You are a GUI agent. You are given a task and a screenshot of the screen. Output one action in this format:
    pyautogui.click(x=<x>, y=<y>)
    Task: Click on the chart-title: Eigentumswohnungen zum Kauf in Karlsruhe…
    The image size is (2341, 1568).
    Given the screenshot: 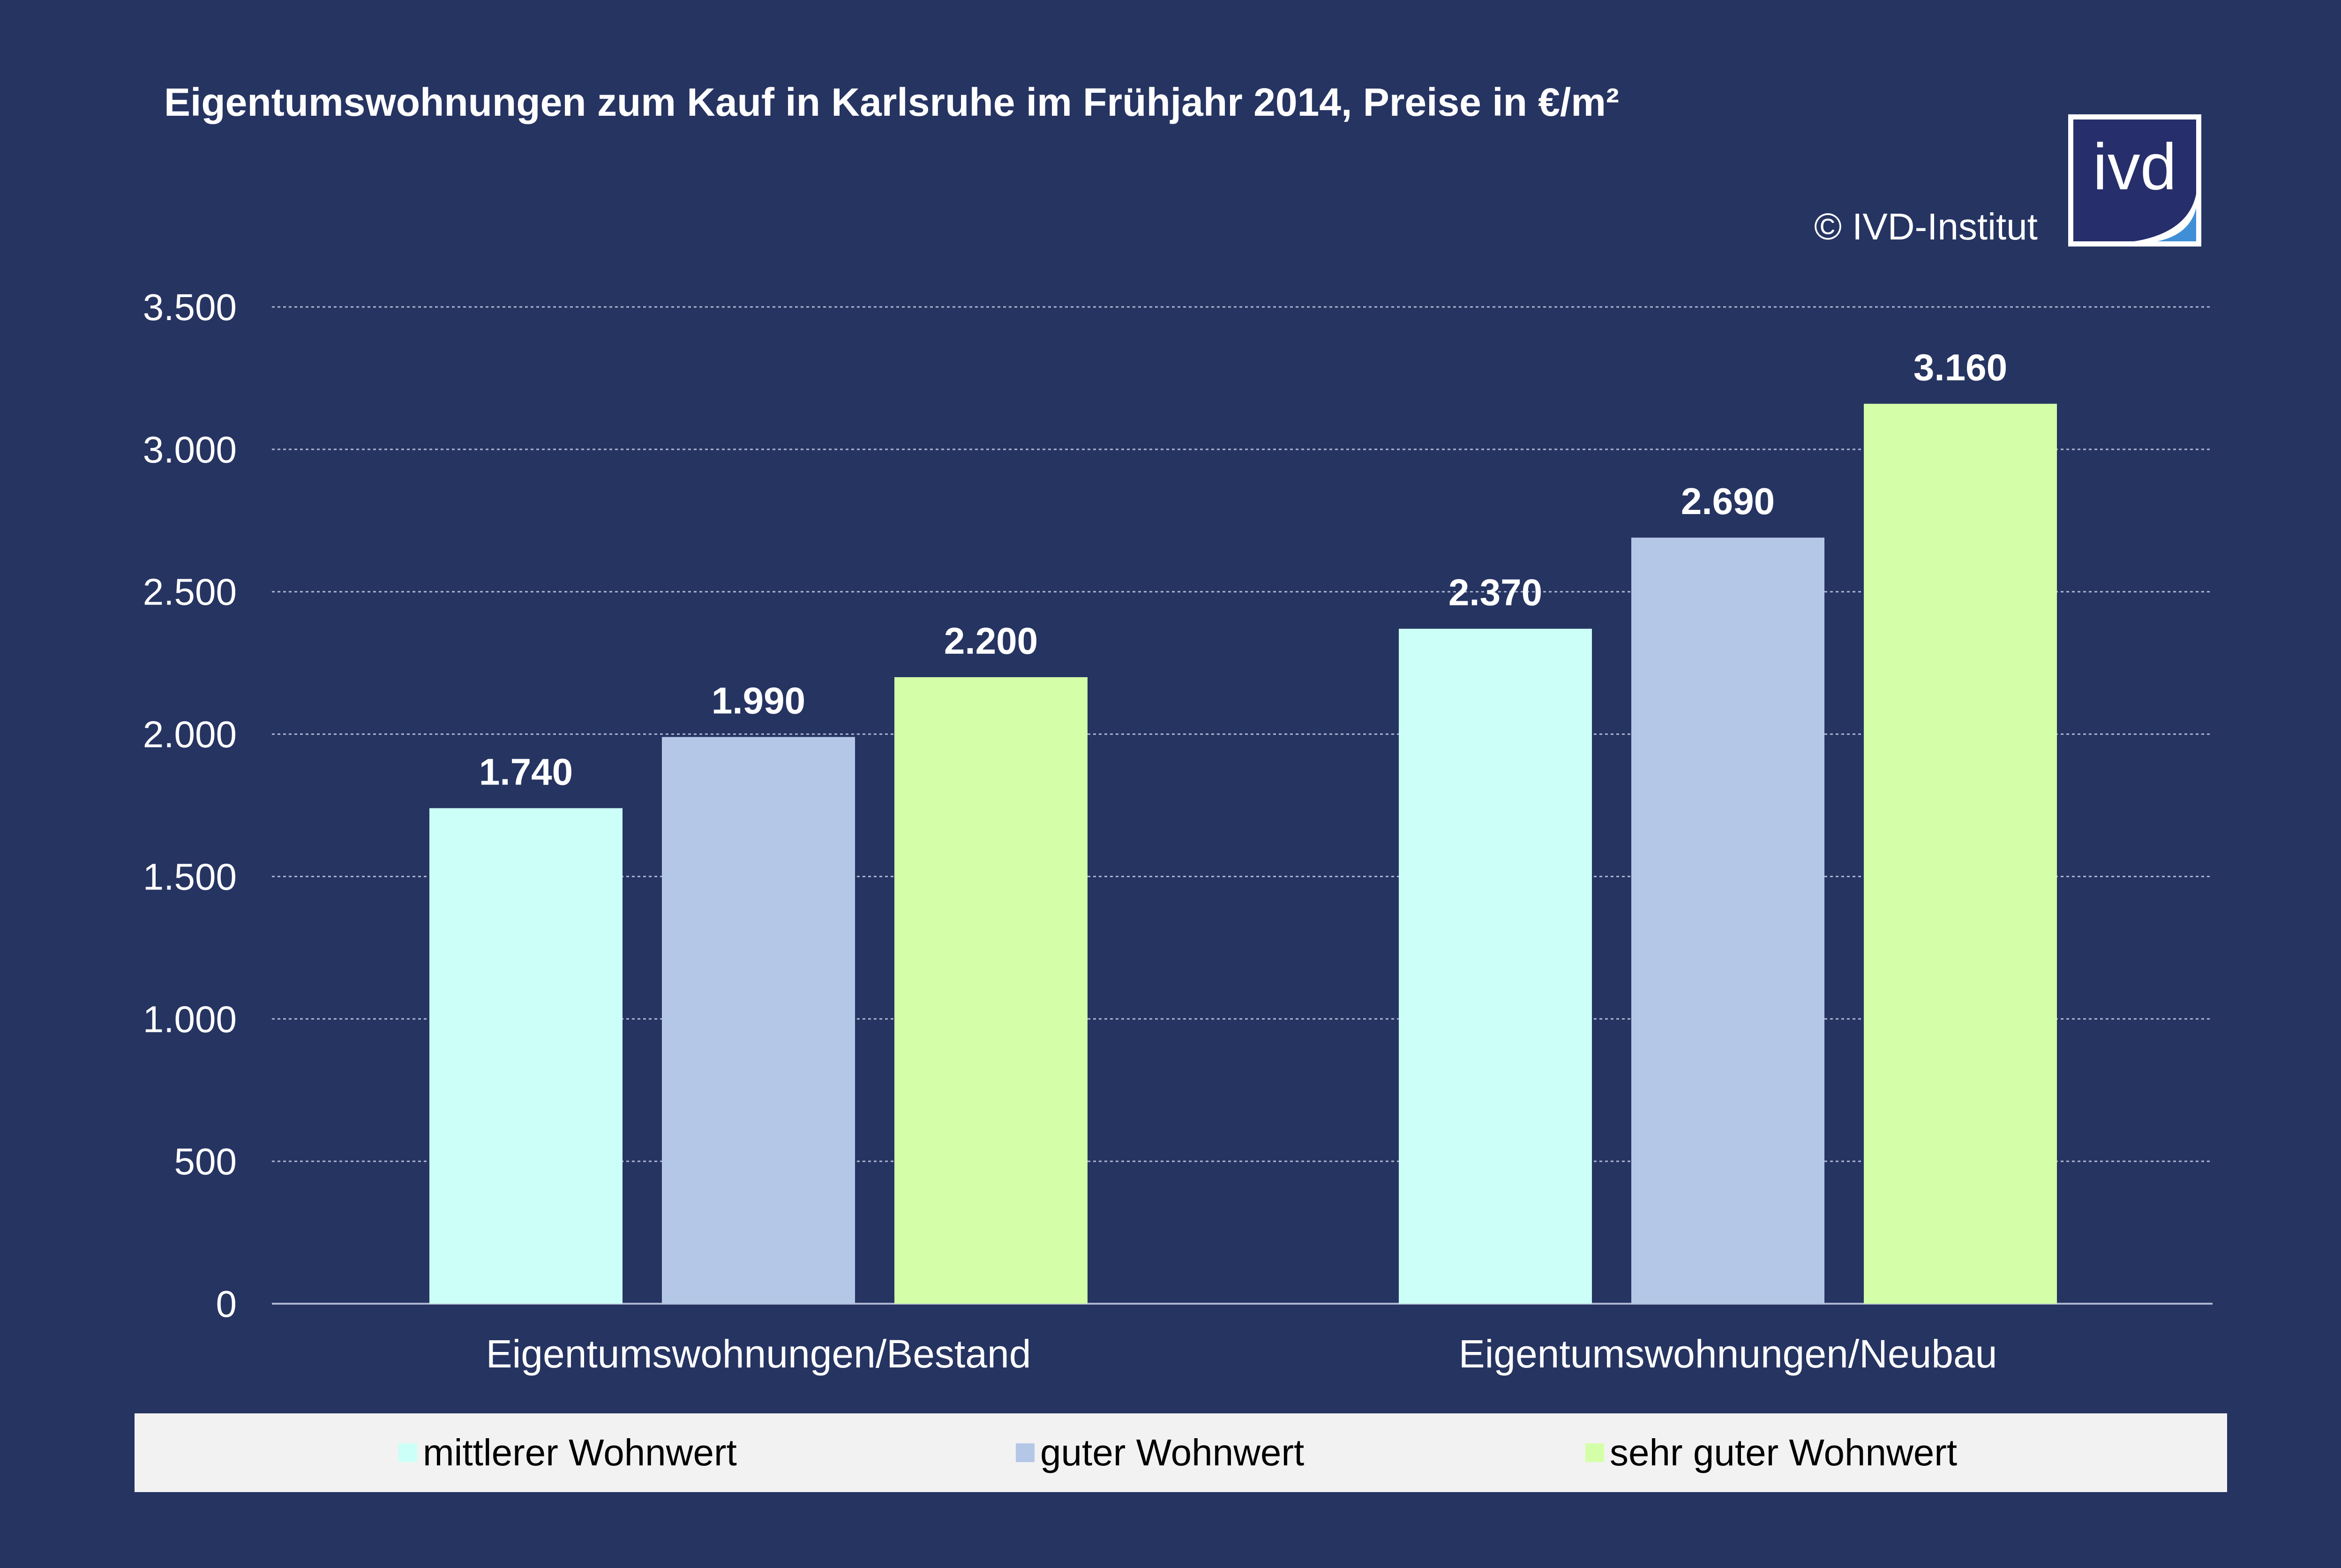 What is the action you would take?
    pyautogui.click(x=892, y=102)
    